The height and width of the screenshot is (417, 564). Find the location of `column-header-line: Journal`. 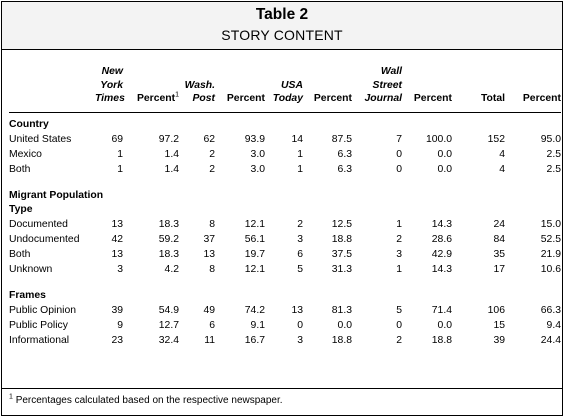

column-header-line: Journal is located at coordinates (383, 98).